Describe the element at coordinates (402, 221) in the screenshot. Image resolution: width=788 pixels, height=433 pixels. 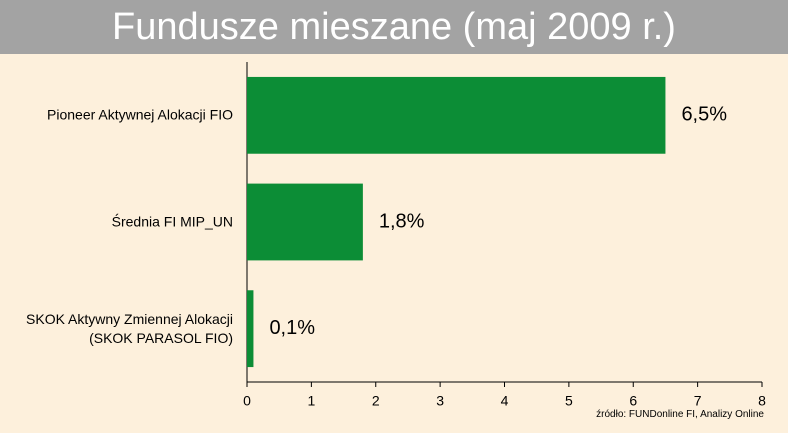
I see `value-label: 1,8%` at that location.